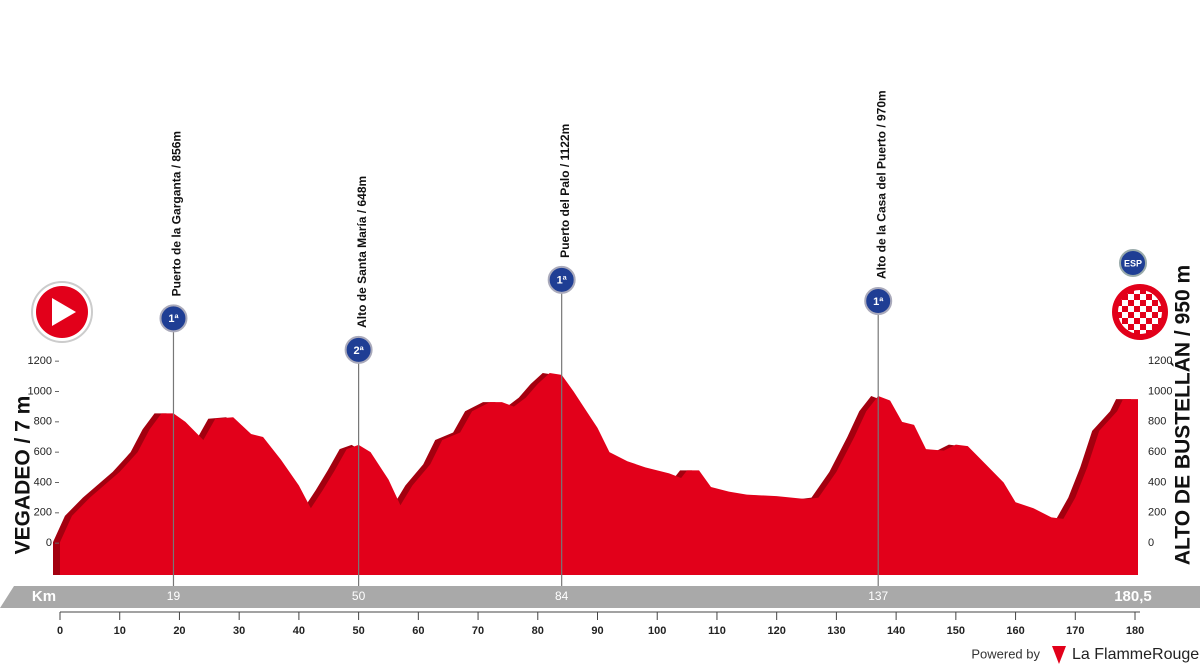  What do you see at coordinates (239, 631) in the screenshot?
I see `x-tick-label: 30` at bounding box center [239, 631].